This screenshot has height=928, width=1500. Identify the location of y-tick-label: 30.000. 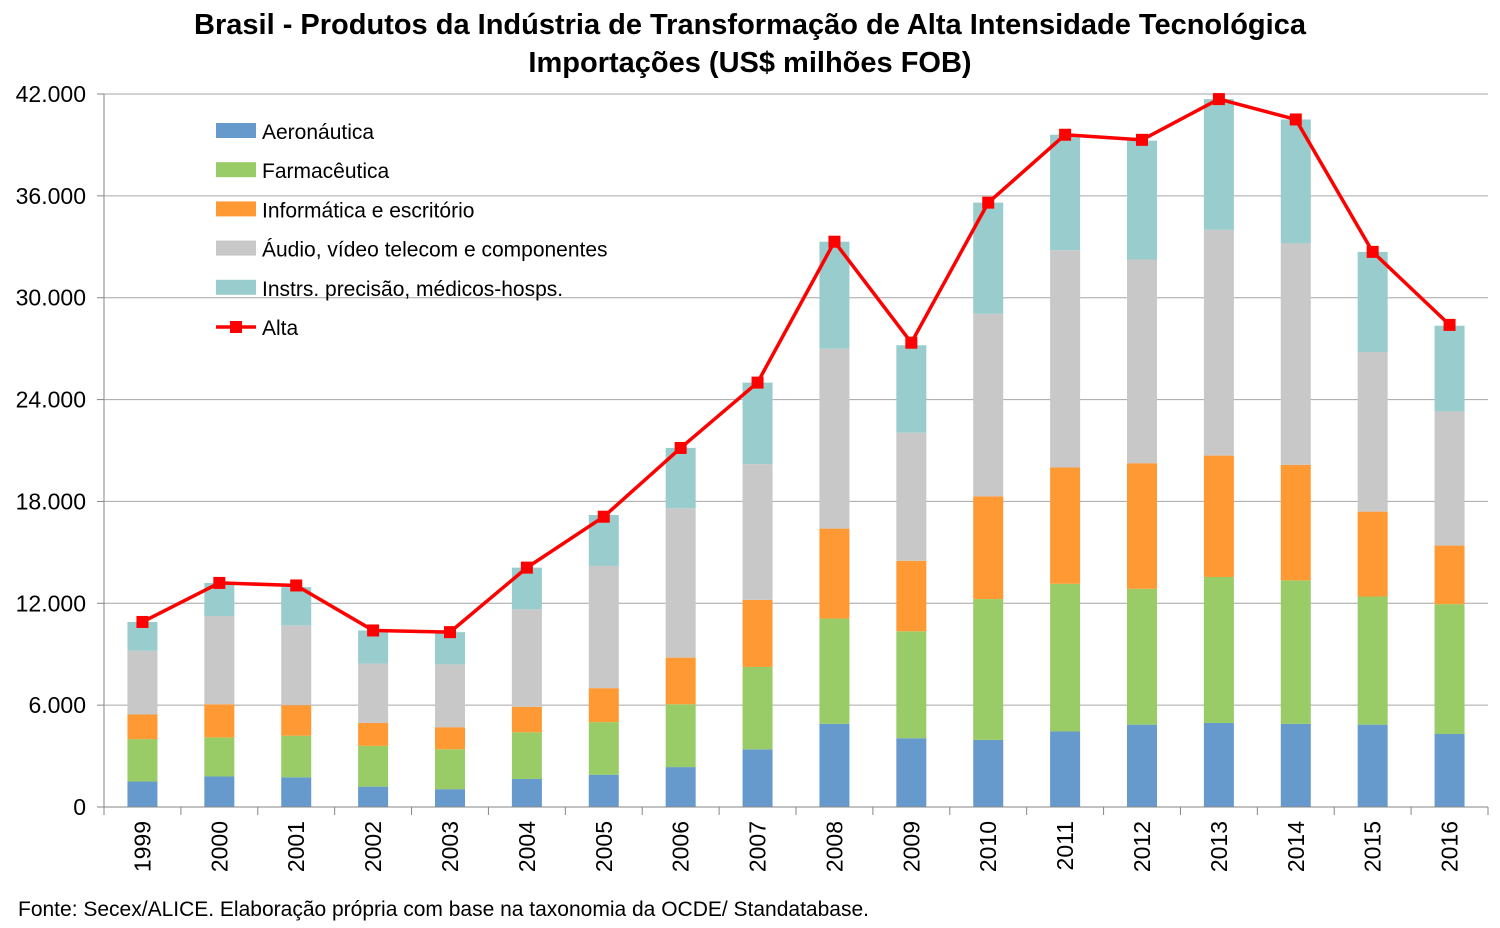
(51, 298).